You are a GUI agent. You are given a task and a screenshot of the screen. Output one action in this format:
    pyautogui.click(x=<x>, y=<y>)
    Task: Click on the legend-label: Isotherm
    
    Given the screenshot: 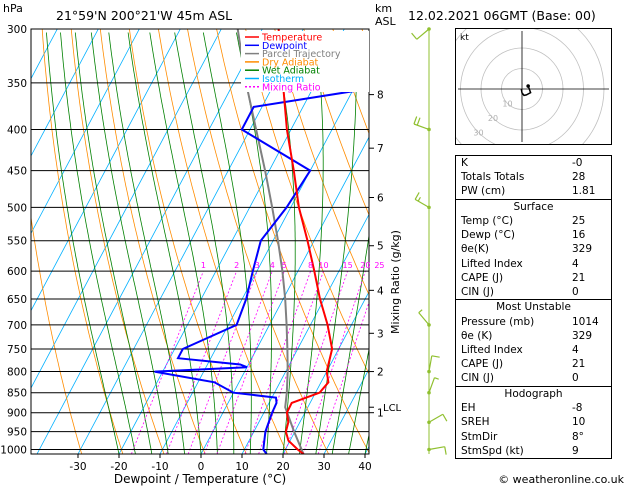 What is the action you would take?
    pyautogui.click(x=283, y=79)
    